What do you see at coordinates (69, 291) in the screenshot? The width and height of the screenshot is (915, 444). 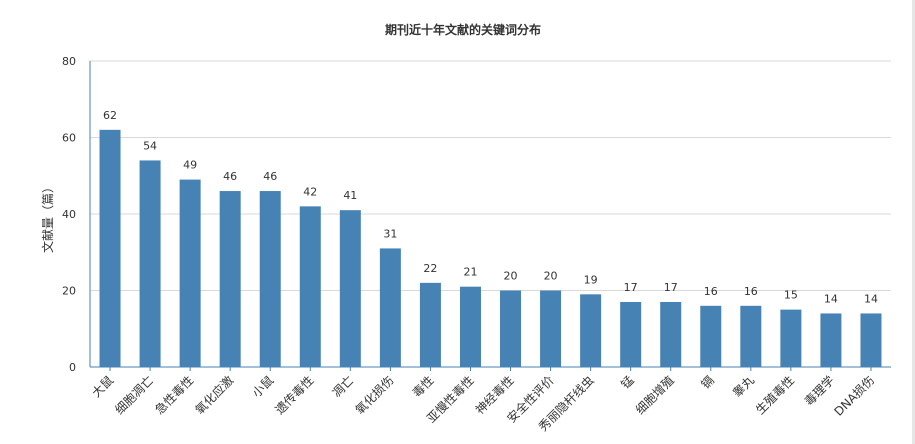 I see `y-tick-label: 20` at bounding box center [69, 291].